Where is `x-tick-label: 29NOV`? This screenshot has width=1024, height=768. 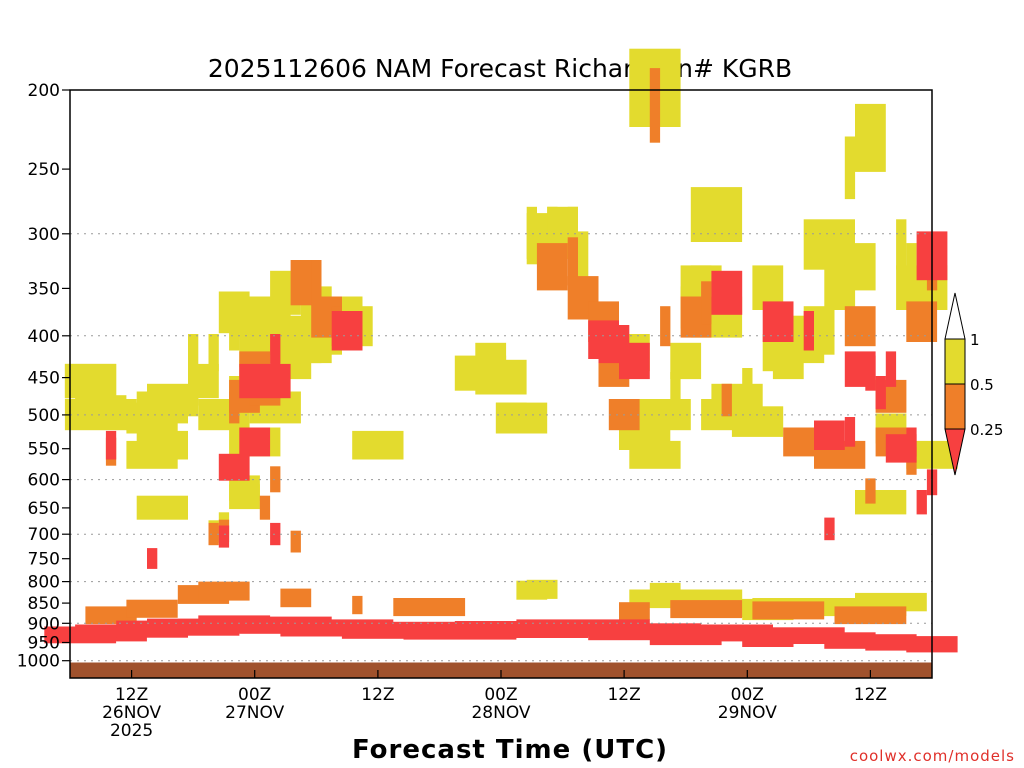 x-tick-label: 29NOV is located at coordinates (747, 713).